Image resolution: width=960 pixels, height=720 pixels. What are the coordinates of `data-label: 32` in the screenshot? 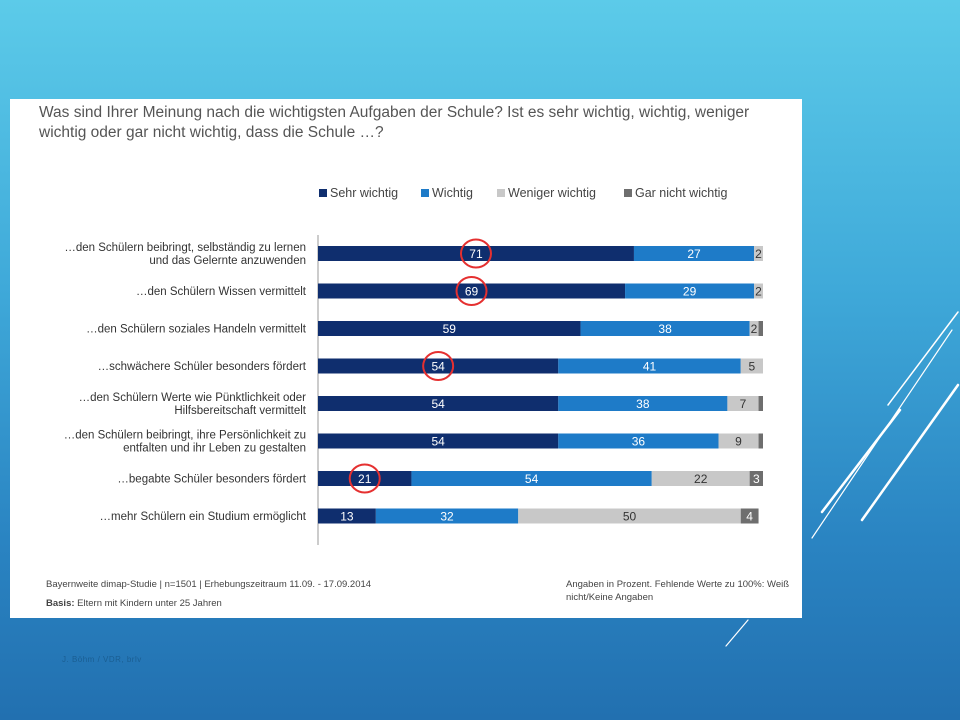 It's located at (447, 517).